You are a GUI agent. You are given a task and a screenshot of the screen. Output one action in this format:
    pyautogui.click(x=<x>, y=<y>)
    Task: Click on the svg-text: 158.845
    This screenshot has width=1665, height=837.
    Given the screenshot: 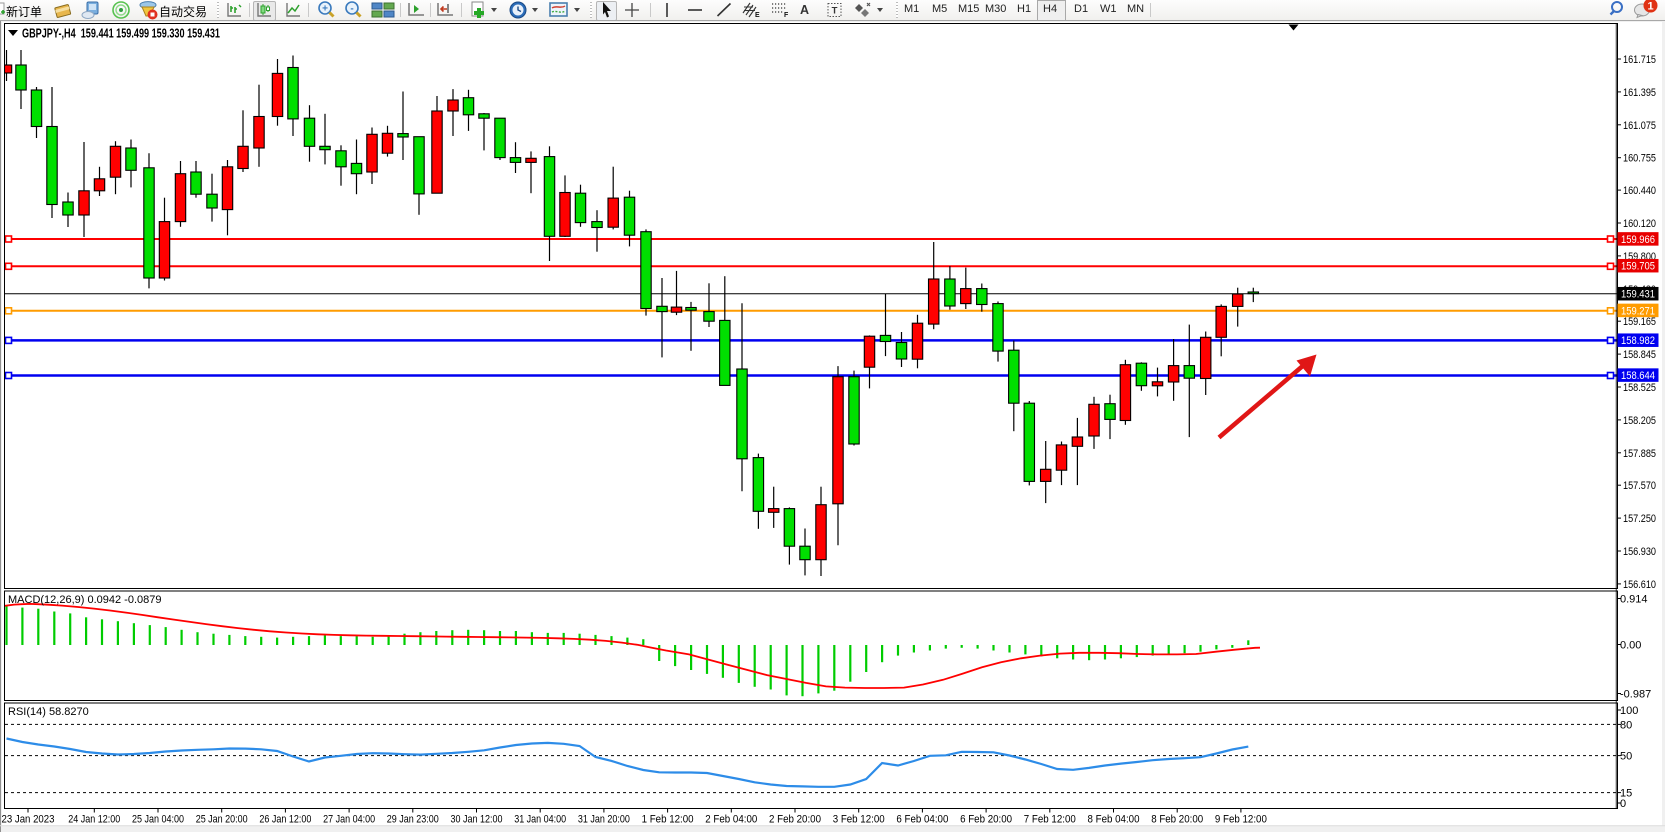 What is the action you would take?
    pyautogui.click(x=1639, y=355)
    